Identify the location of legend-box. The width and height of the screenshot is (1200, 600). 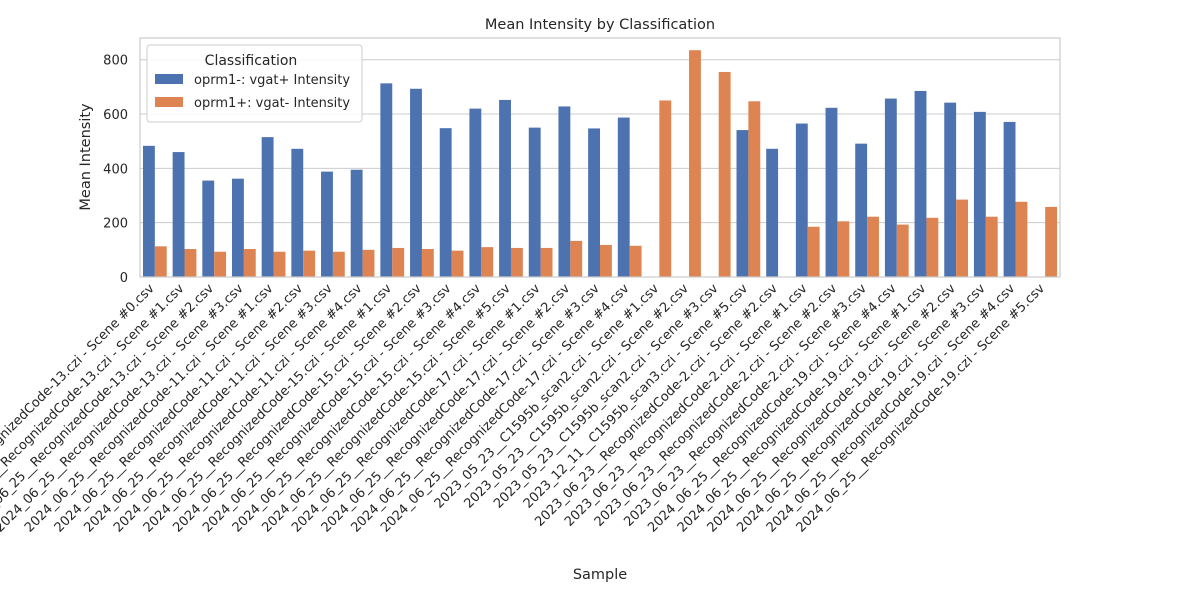
(254, 83).